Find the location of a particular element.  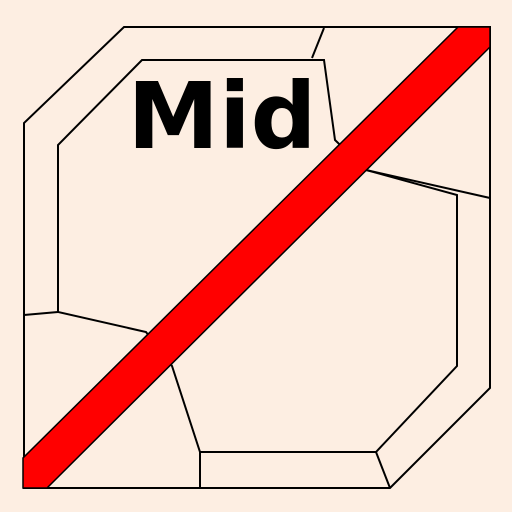

icon-label: Mid is located at coordinates (222, 116).